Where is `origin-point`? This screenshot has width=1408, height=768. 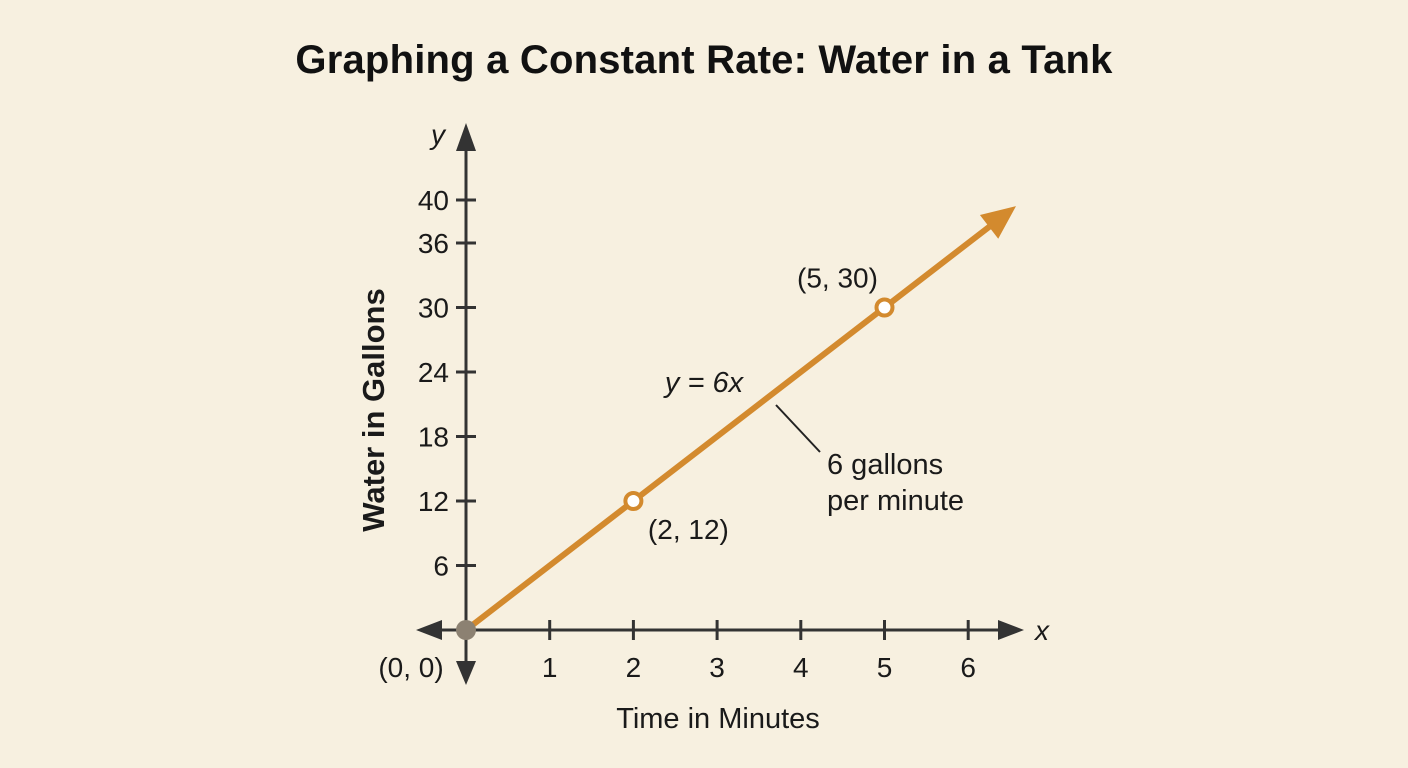
origin-point is located at coordinates (466, 630).